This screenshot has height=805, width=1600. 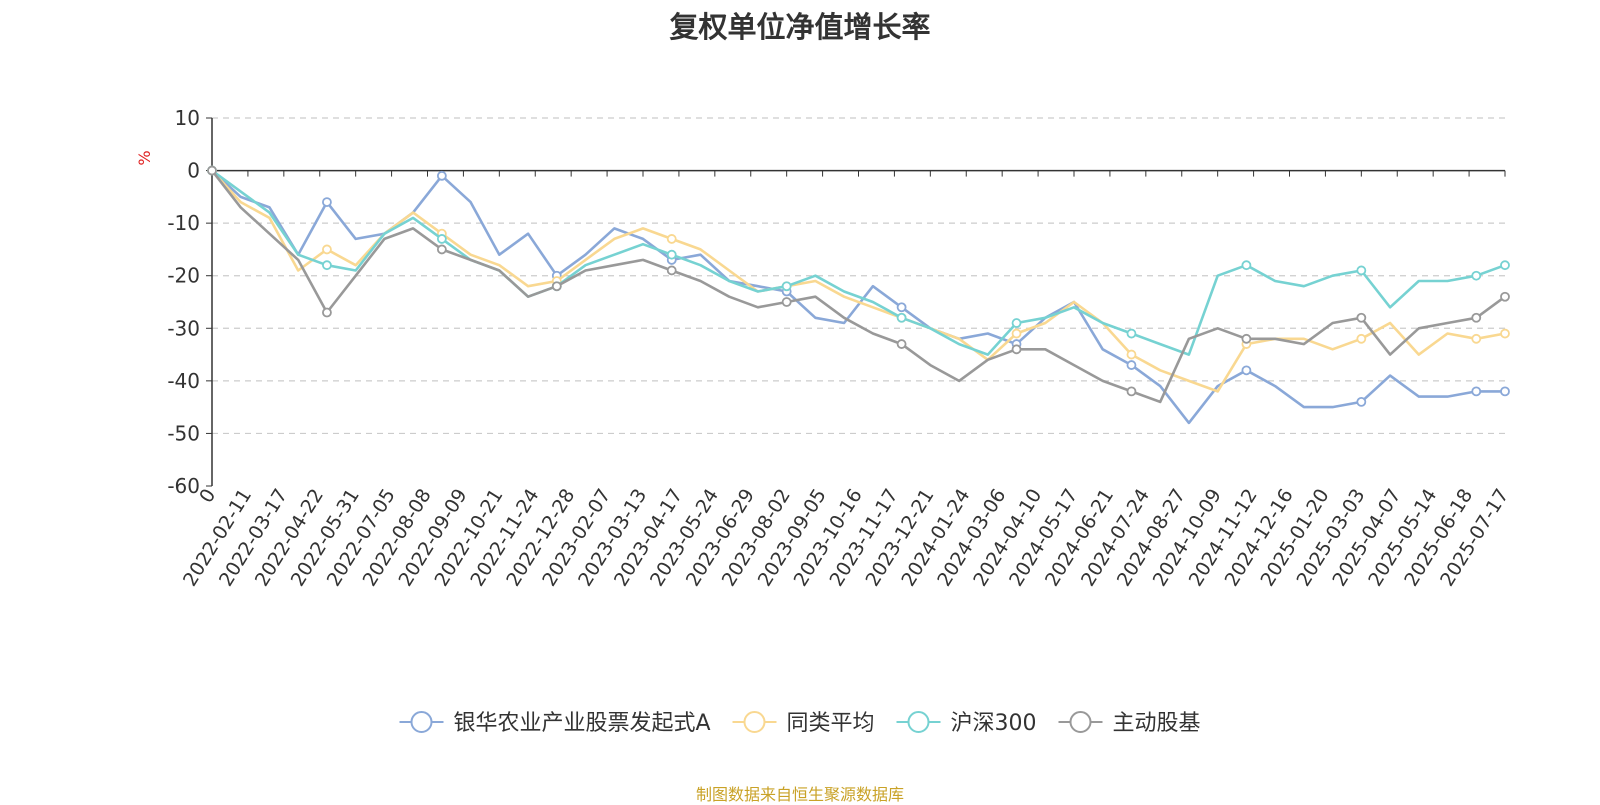 I want to click on y-tick-label: -20, so click(x=183, y=276).